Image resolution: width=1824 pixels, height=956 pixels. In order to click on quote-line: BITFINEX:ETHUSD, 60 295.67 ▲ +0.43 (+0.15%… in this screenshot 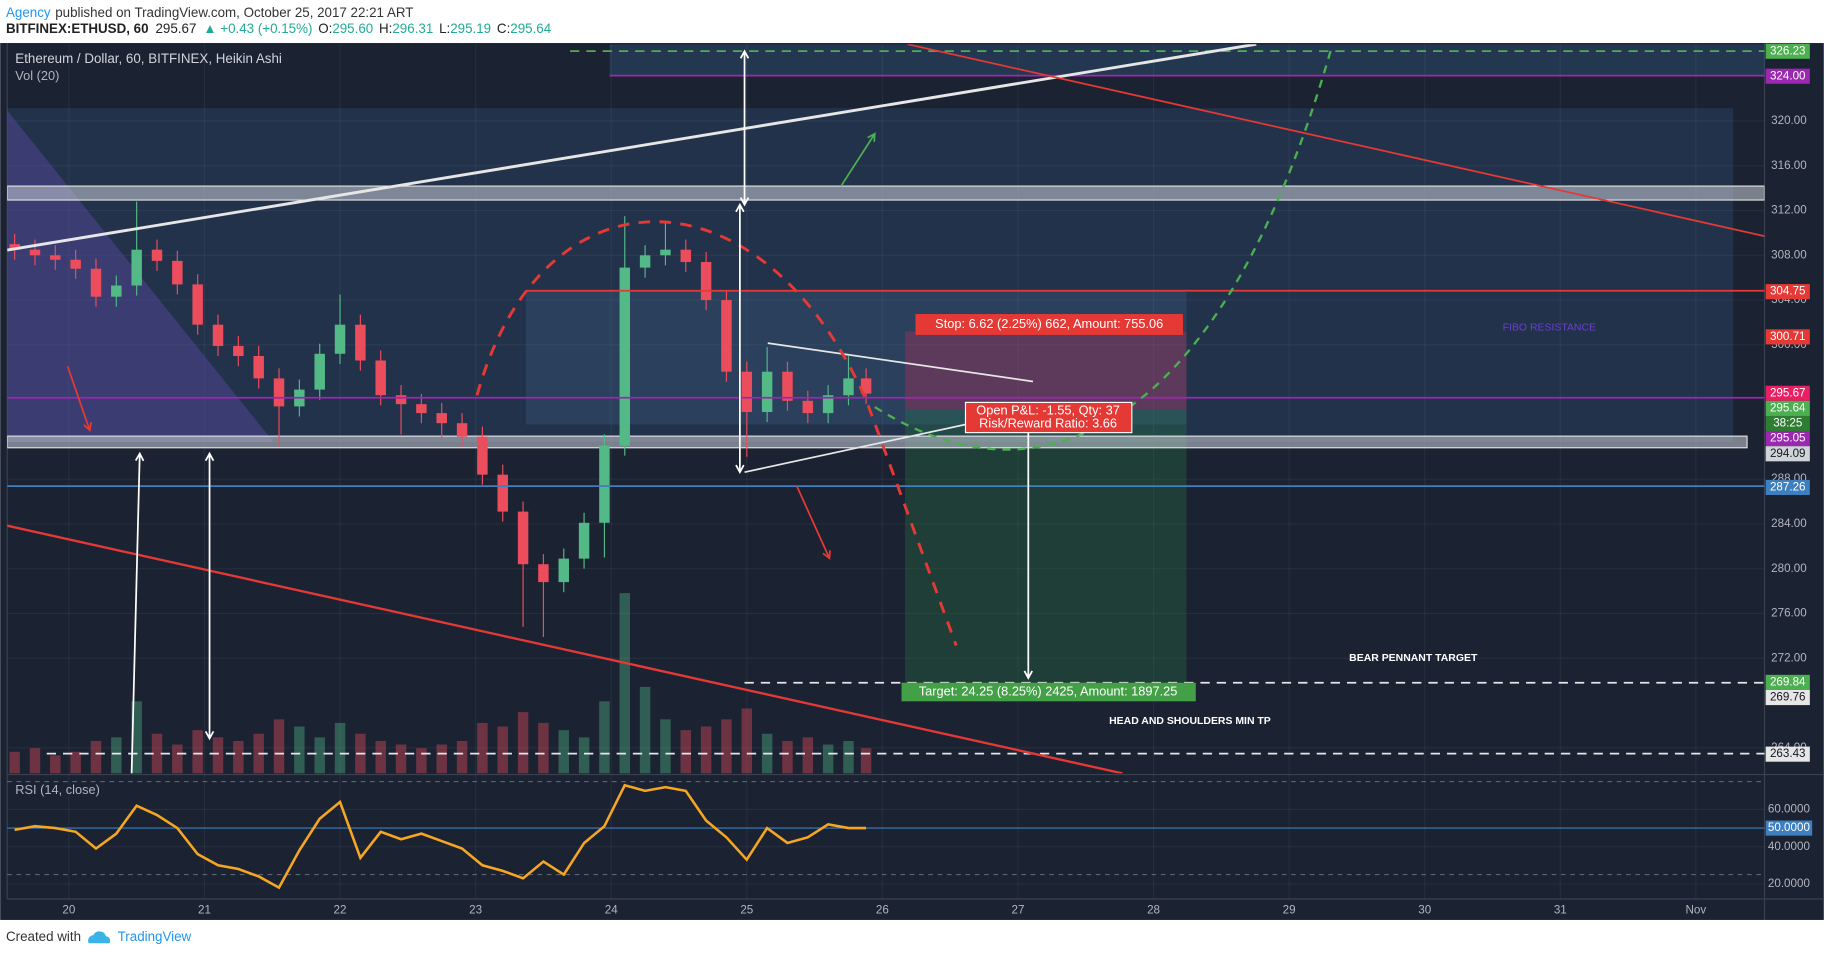, I will do `click(279, 28)`.